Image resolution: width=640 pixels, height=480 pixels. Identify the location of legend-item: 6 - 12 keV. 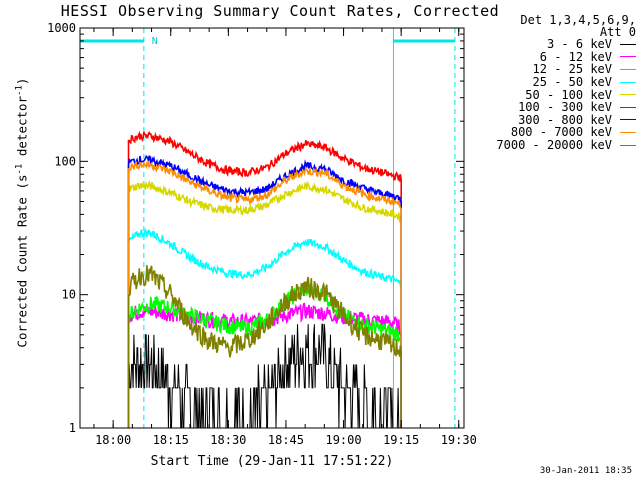
(556, 56).